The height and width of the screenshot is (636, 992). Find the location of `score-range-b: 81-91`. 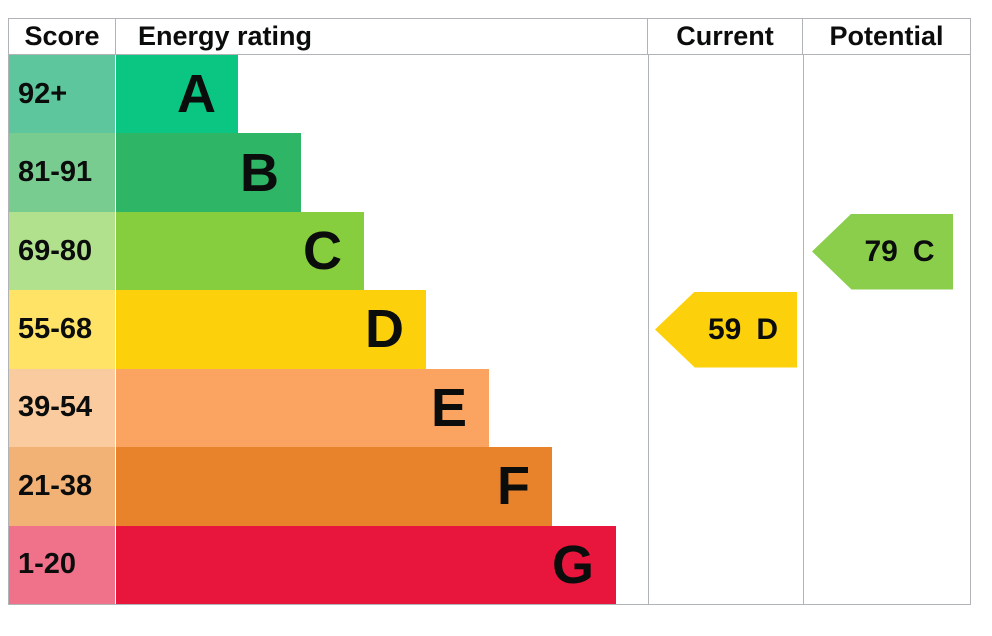

score-range-b: 81-91 is located at coordinates (62, 172).